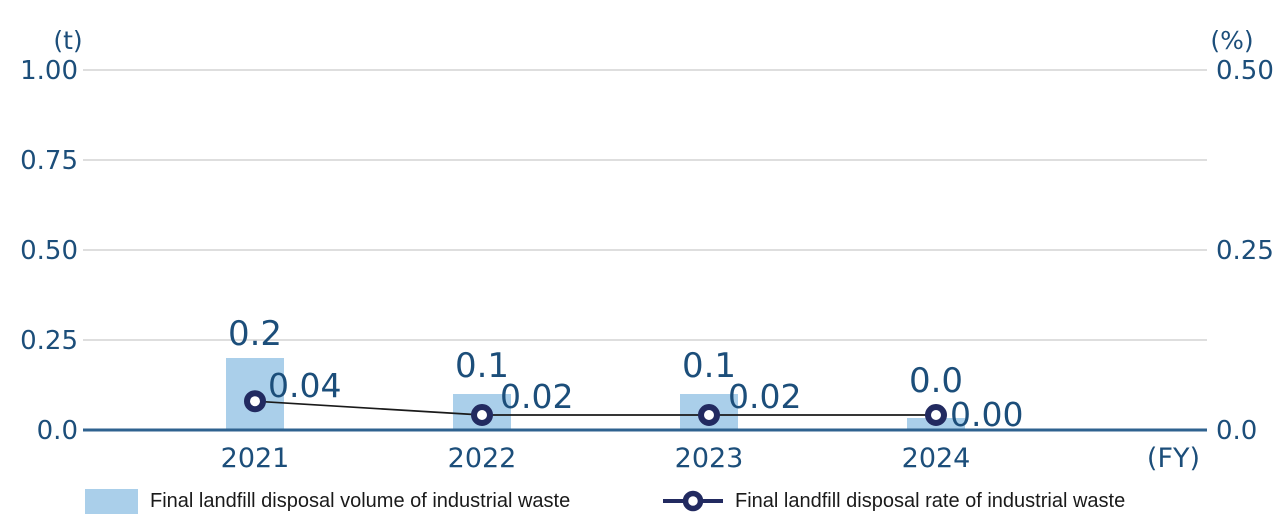 This screenshot has height=518, width=1280. I want to click on bar-label-2021: 0.2, so click(255, 334).